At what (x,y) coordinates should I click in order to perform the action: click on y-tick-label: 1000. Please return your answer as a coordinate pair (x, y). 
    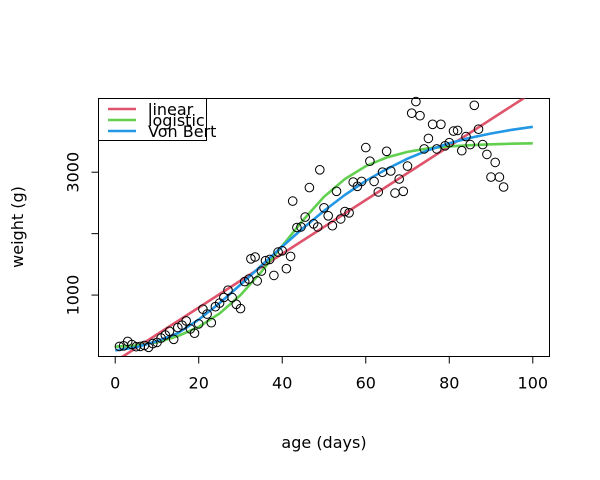
    Looking at the image, I should click on (73, 295).